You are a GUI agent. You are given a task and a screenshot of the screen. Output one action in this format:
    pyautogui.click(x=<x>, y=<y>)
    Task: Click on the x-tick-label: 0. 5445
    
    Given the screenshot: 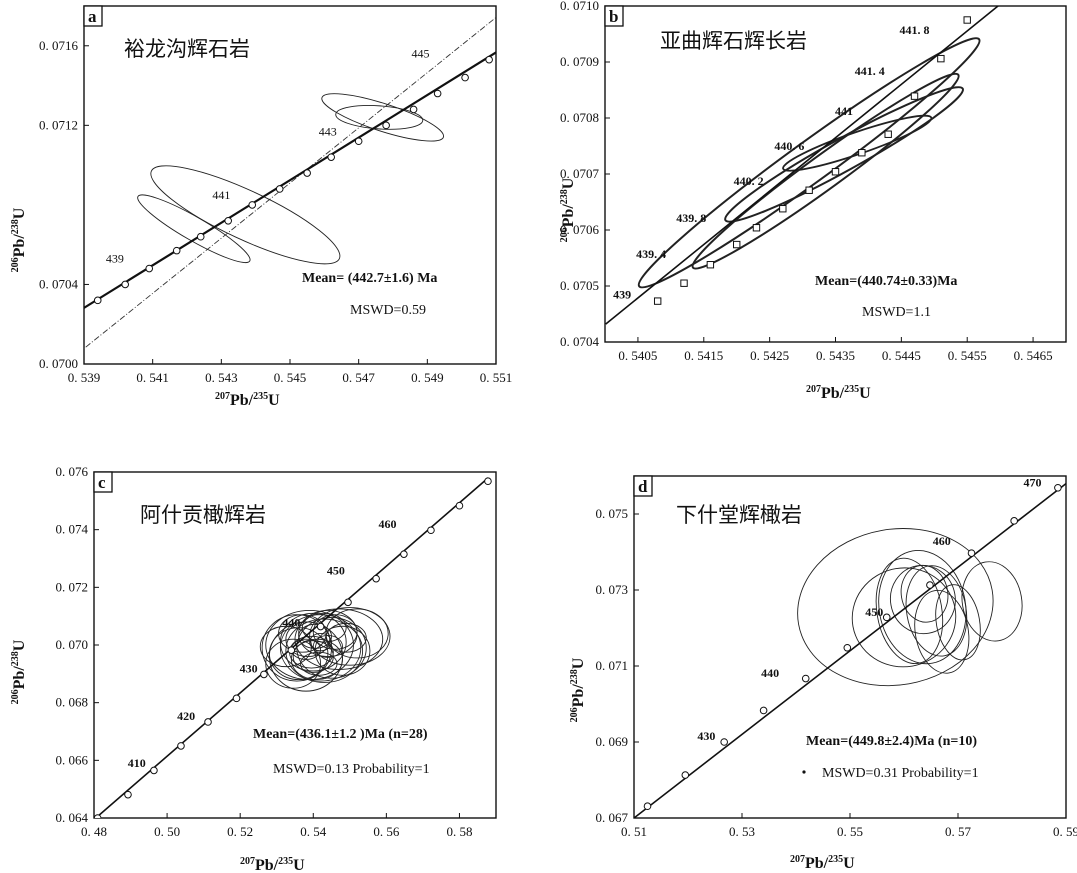 What is the action you would take?
    pyautogui.click(x=901, y=355)
    